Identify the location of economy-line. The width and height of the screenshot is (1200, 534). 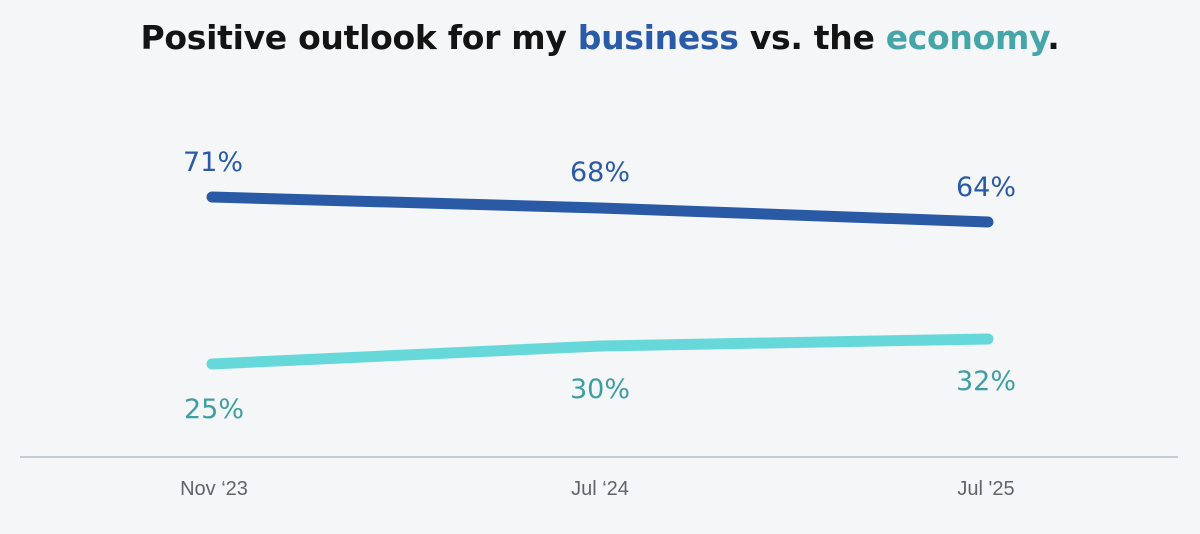
(600, 351).